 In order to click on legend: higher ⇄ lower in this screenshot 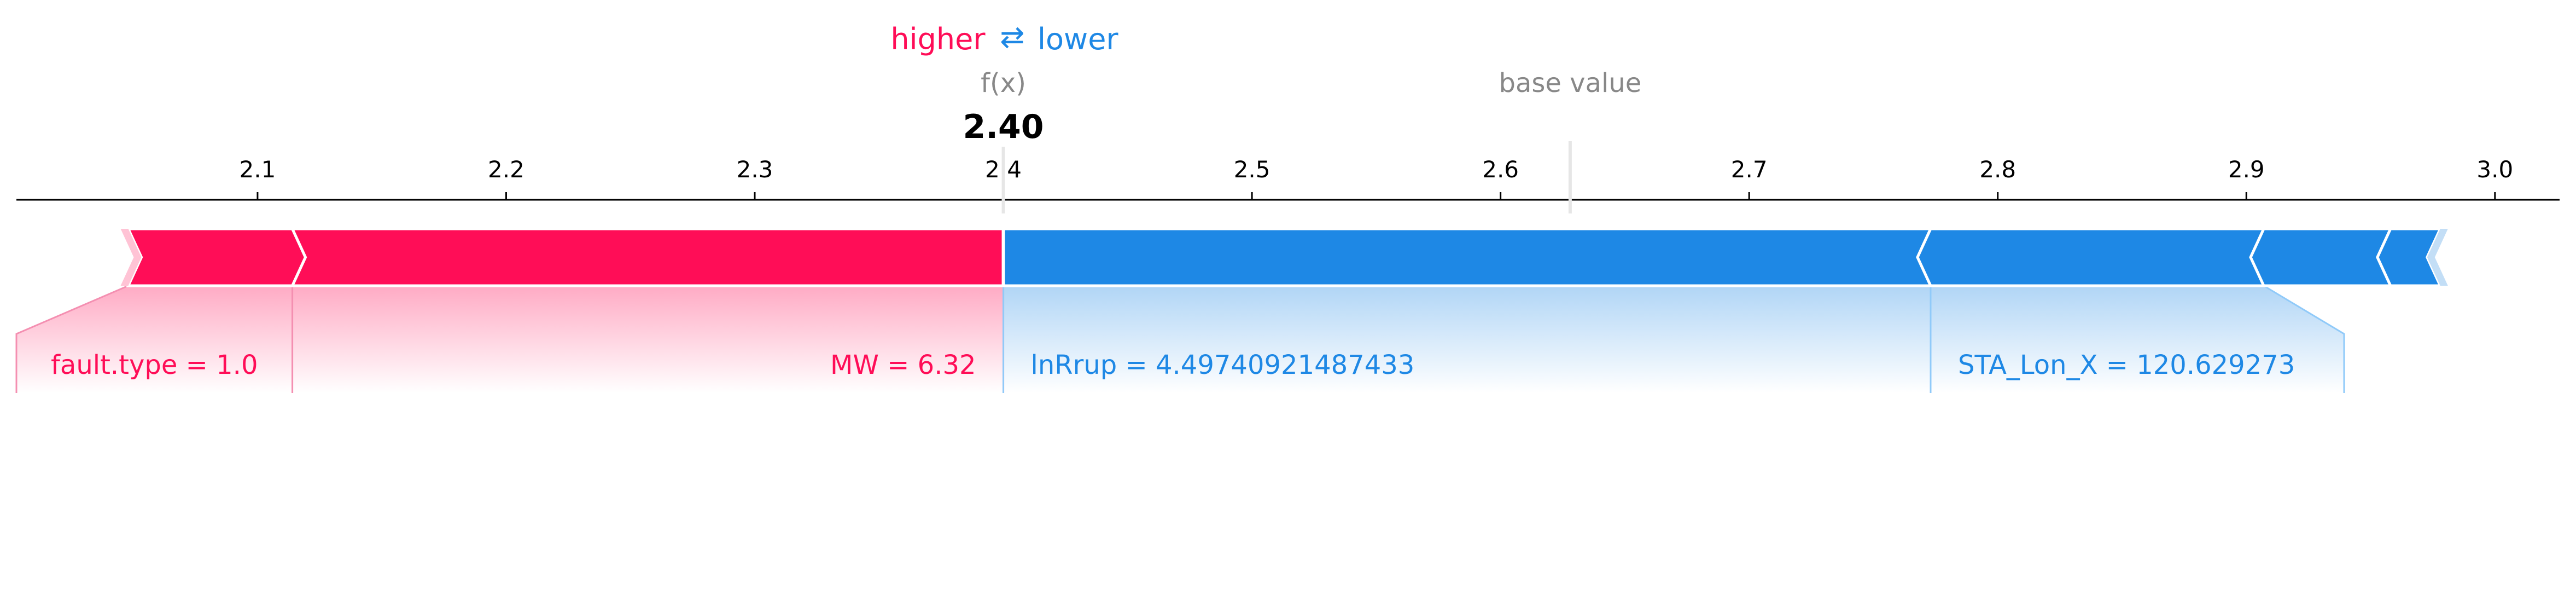, I will do `click(1004, 38)`.